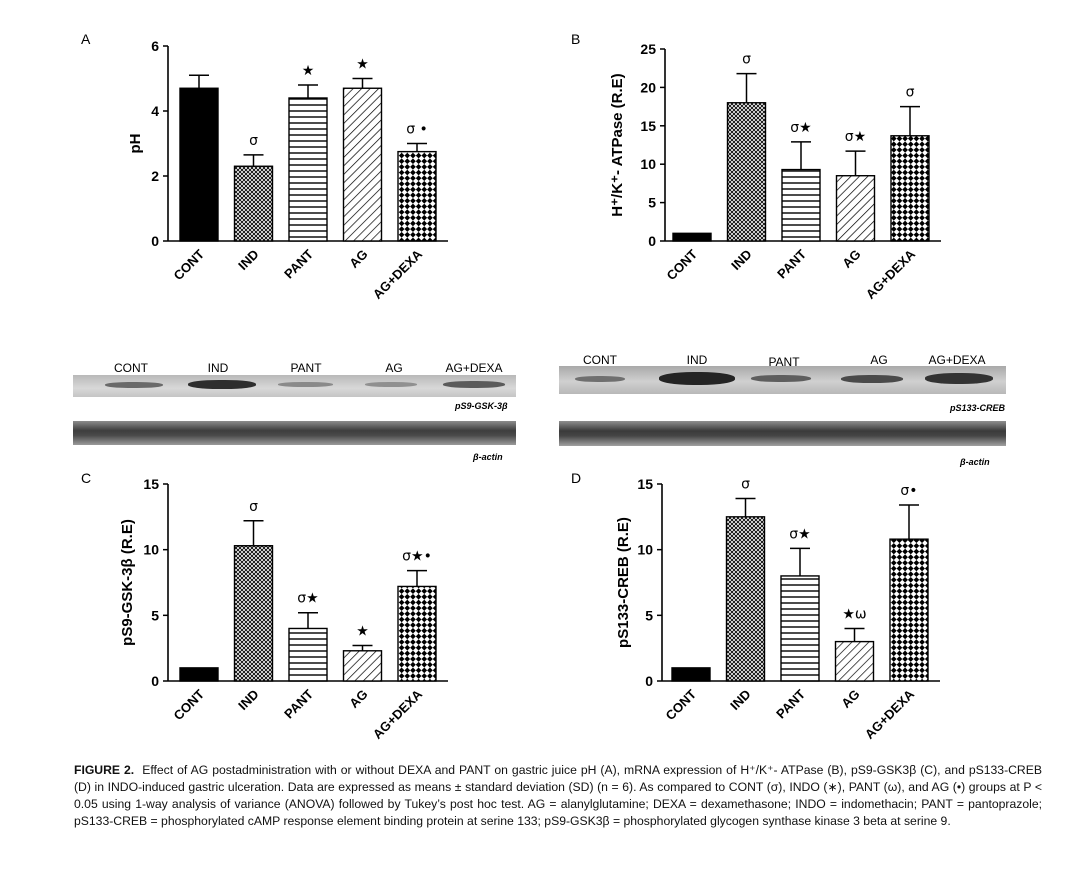  I want to click on blot-left-actin-image, so click(294, 433).